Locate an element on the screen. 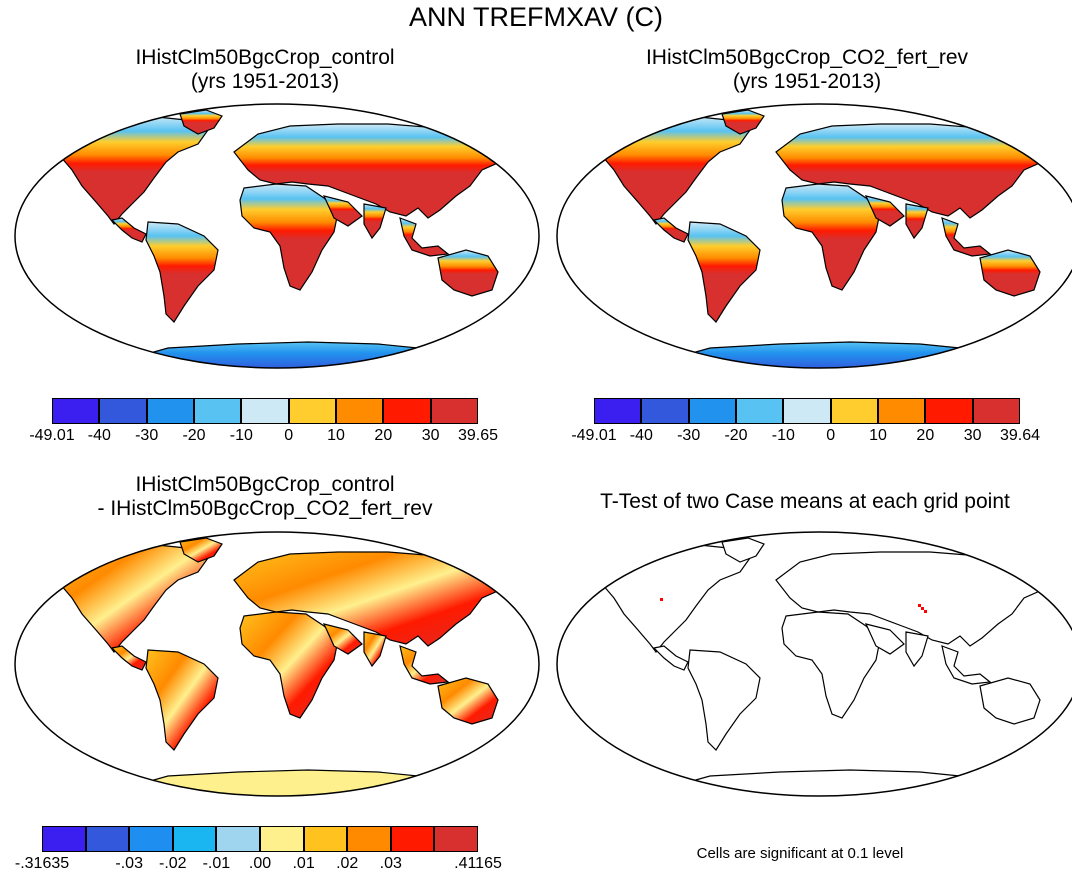 The height and width of the screenshot is (874, 1072). colorbar-tick-label: -.03 is located at coordinates (129, 863).